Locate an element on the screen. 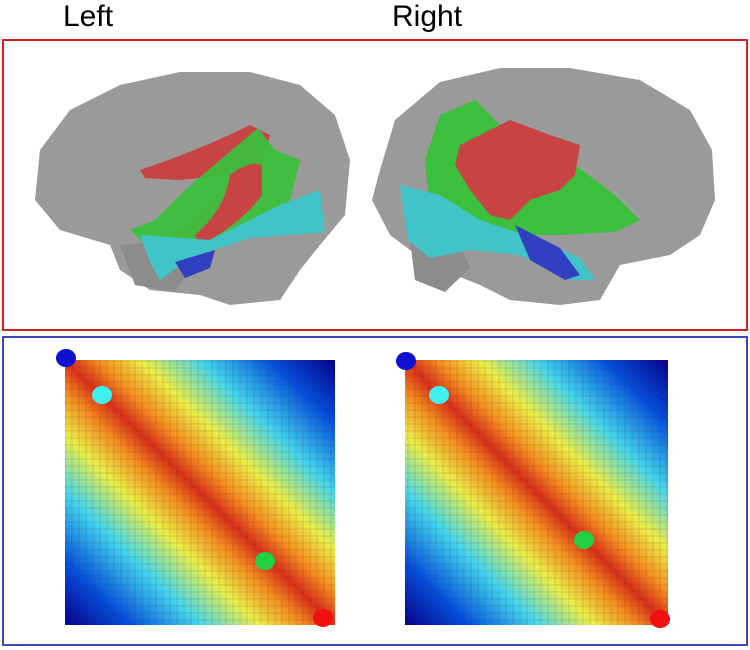 This screenshot has height=650, width=750. panel-label: Left is located at coordinates (88, 16).